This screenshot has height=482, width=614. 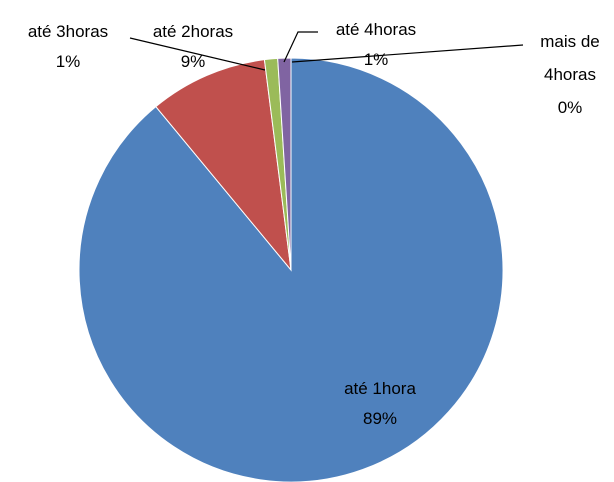 What do you see at coordinates (193, 31) in the screenshot?
I see `category-name: até 2horas` at bounding box center [193, 31].